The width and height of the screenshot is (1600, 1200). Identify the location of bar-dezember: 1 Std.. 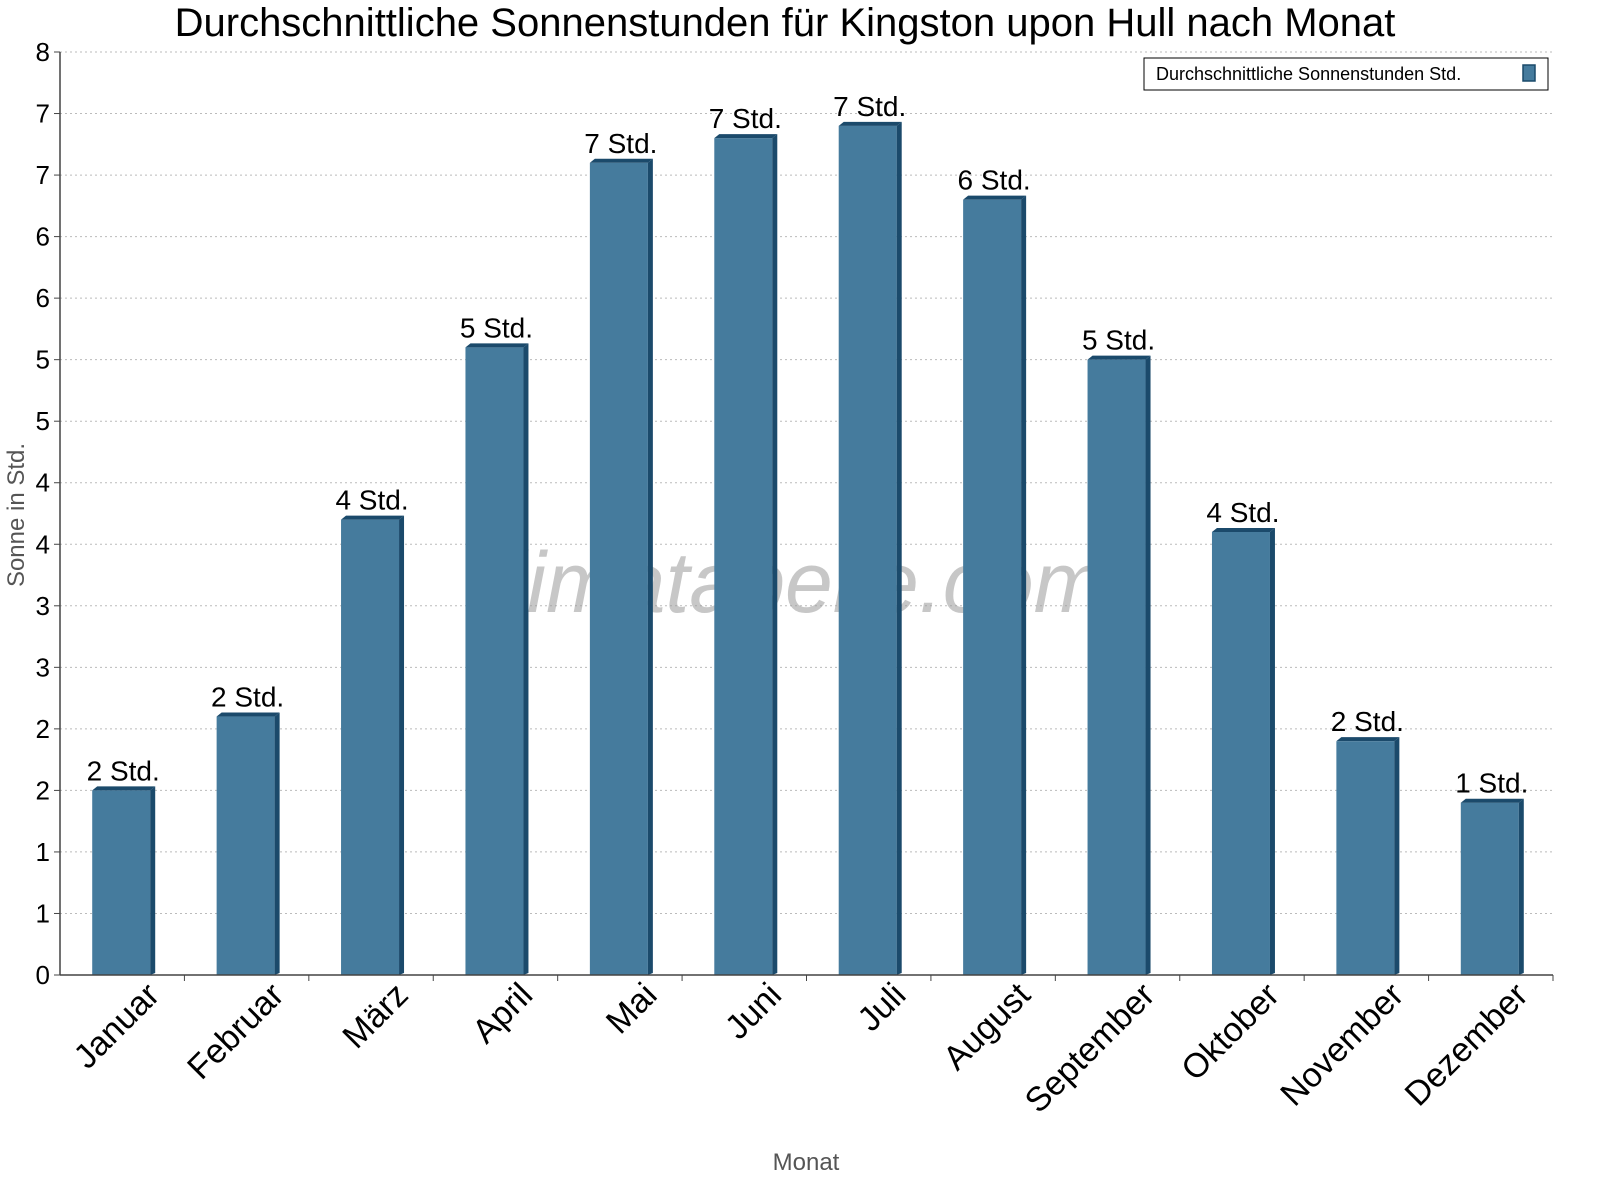
(1491, 871).